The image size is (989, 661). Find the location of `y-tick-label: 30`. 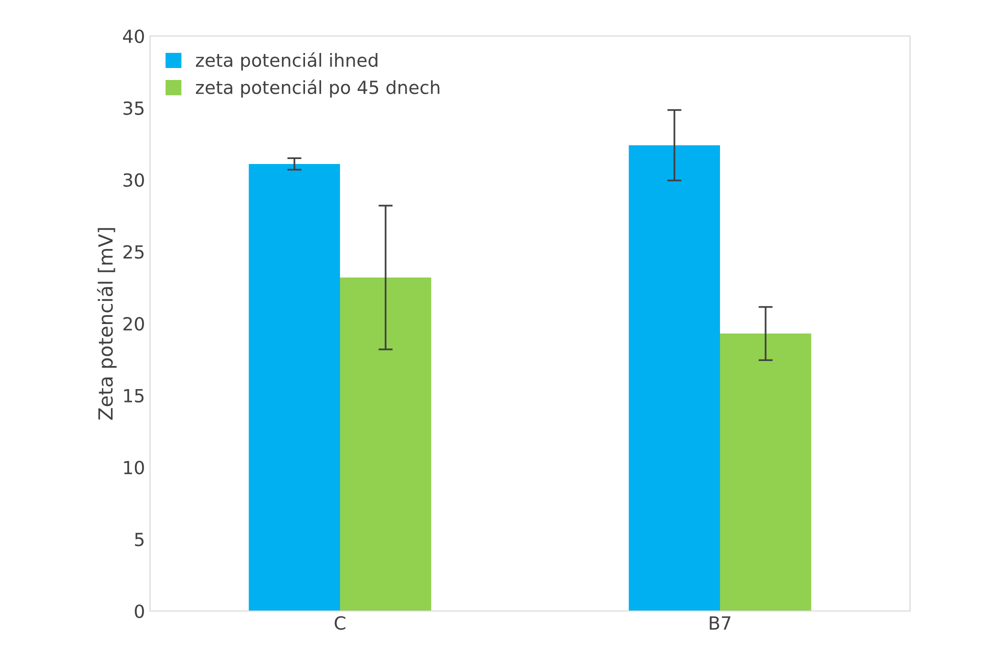

y-tick-label: 30 is located at coordinates (134, 180).